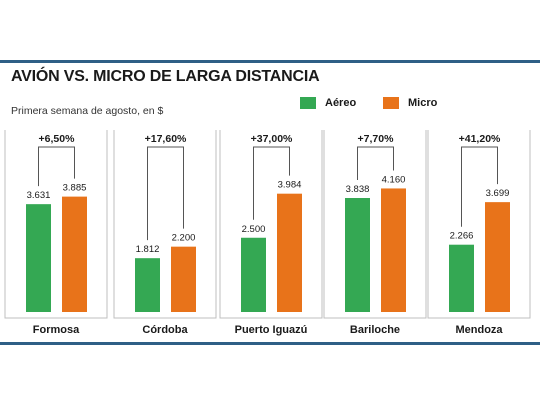 The height and width of the screenshot is (405, 540). Describe the element at coordinates (423, 103) in the screenshot. I see `legend-label-micro: Micro` at that location.